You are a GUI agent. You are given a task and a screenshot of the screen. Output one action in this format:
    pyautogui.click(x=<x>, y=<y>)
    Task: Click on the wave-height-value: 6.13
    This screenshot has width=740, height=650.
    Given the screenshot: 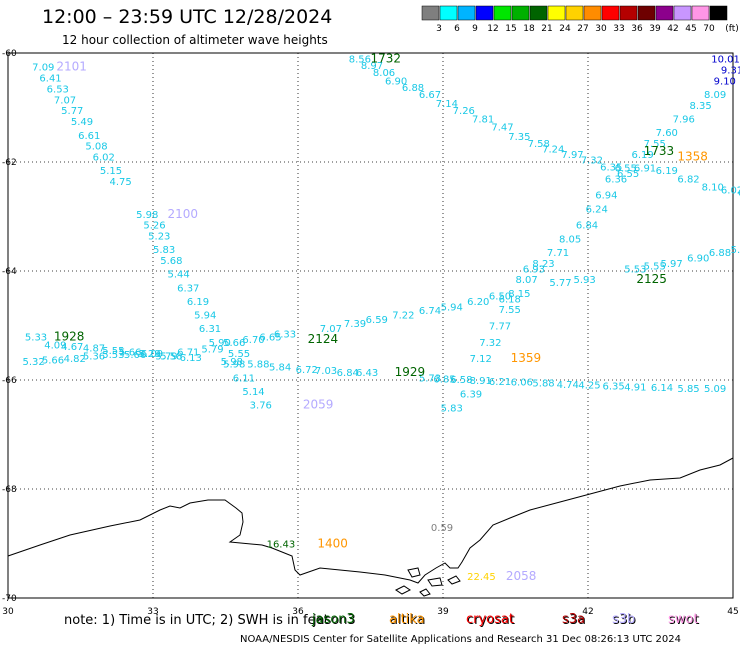 What is the action you would take?
    pyautogui.click(x=191, y=358)
    